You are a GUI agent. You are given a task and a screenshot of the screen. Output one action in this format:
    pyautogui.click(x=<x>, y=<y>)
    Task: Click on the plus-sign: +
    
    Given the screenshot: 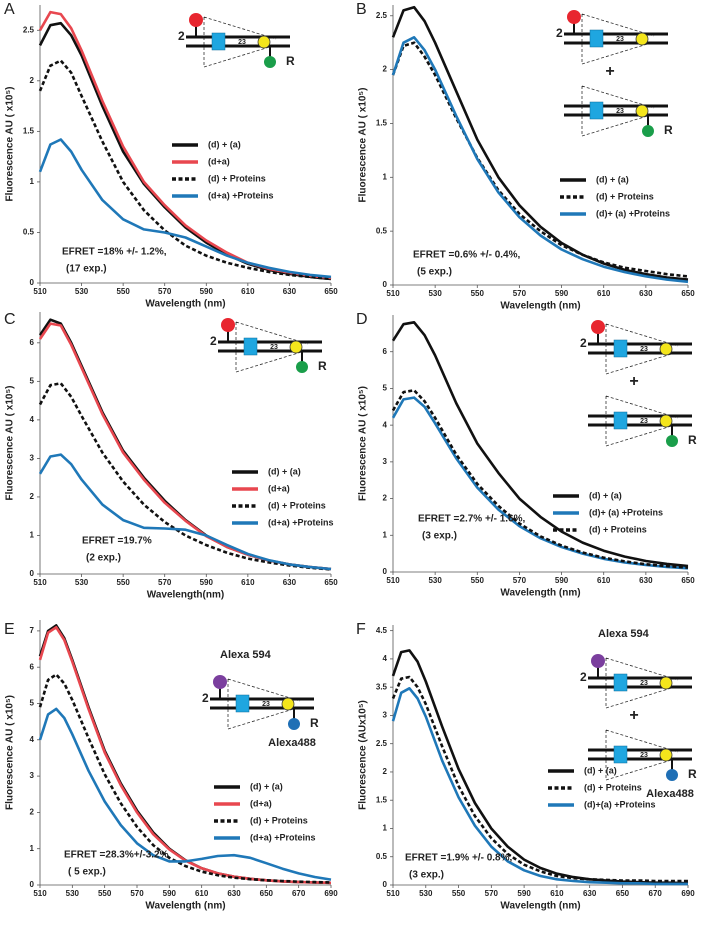 What is the action you would take?
    pyautogui.click(x=609, y=71)
    